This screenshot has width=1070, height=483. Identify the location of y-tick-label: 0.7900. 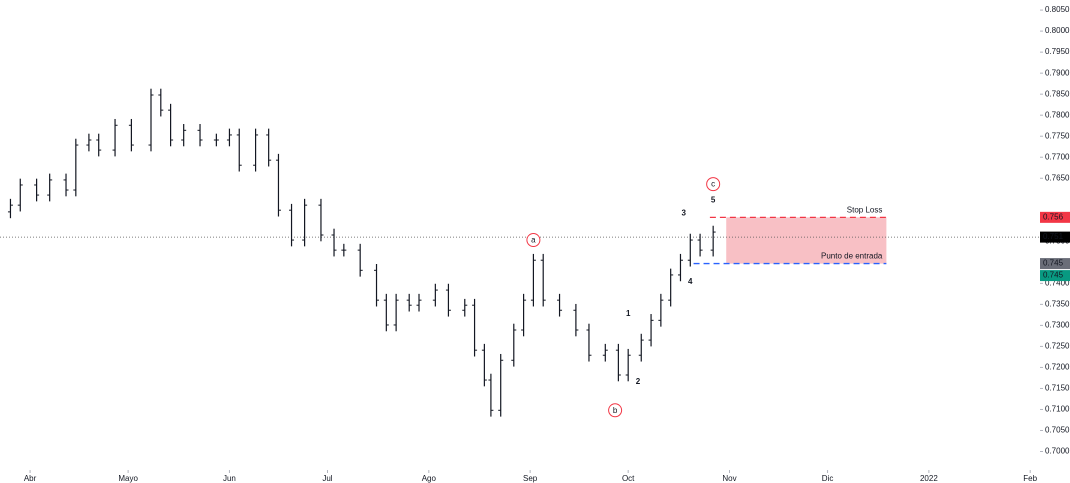
(1057, 72).